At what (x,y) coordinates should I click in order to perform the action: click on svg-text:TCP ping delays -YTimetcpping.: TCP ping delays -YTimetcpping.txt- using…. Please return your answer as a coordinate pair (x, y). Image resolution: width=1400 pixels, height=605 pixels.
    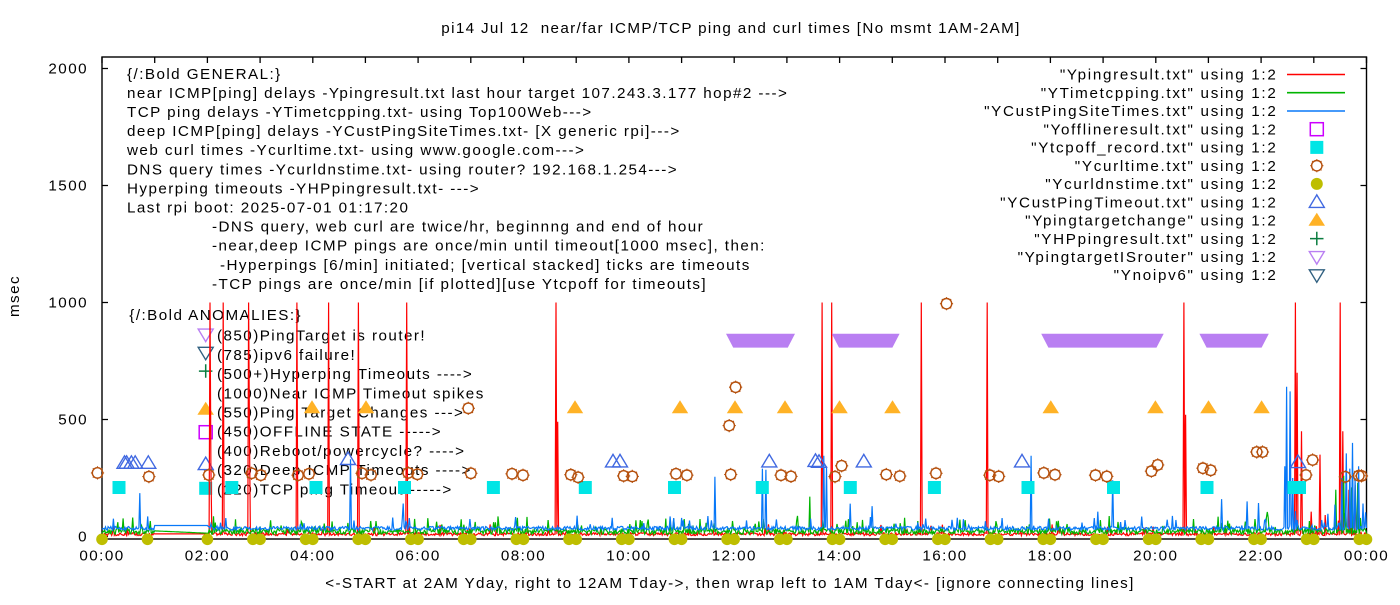
    Looking at the image, I should click on (360, 112).